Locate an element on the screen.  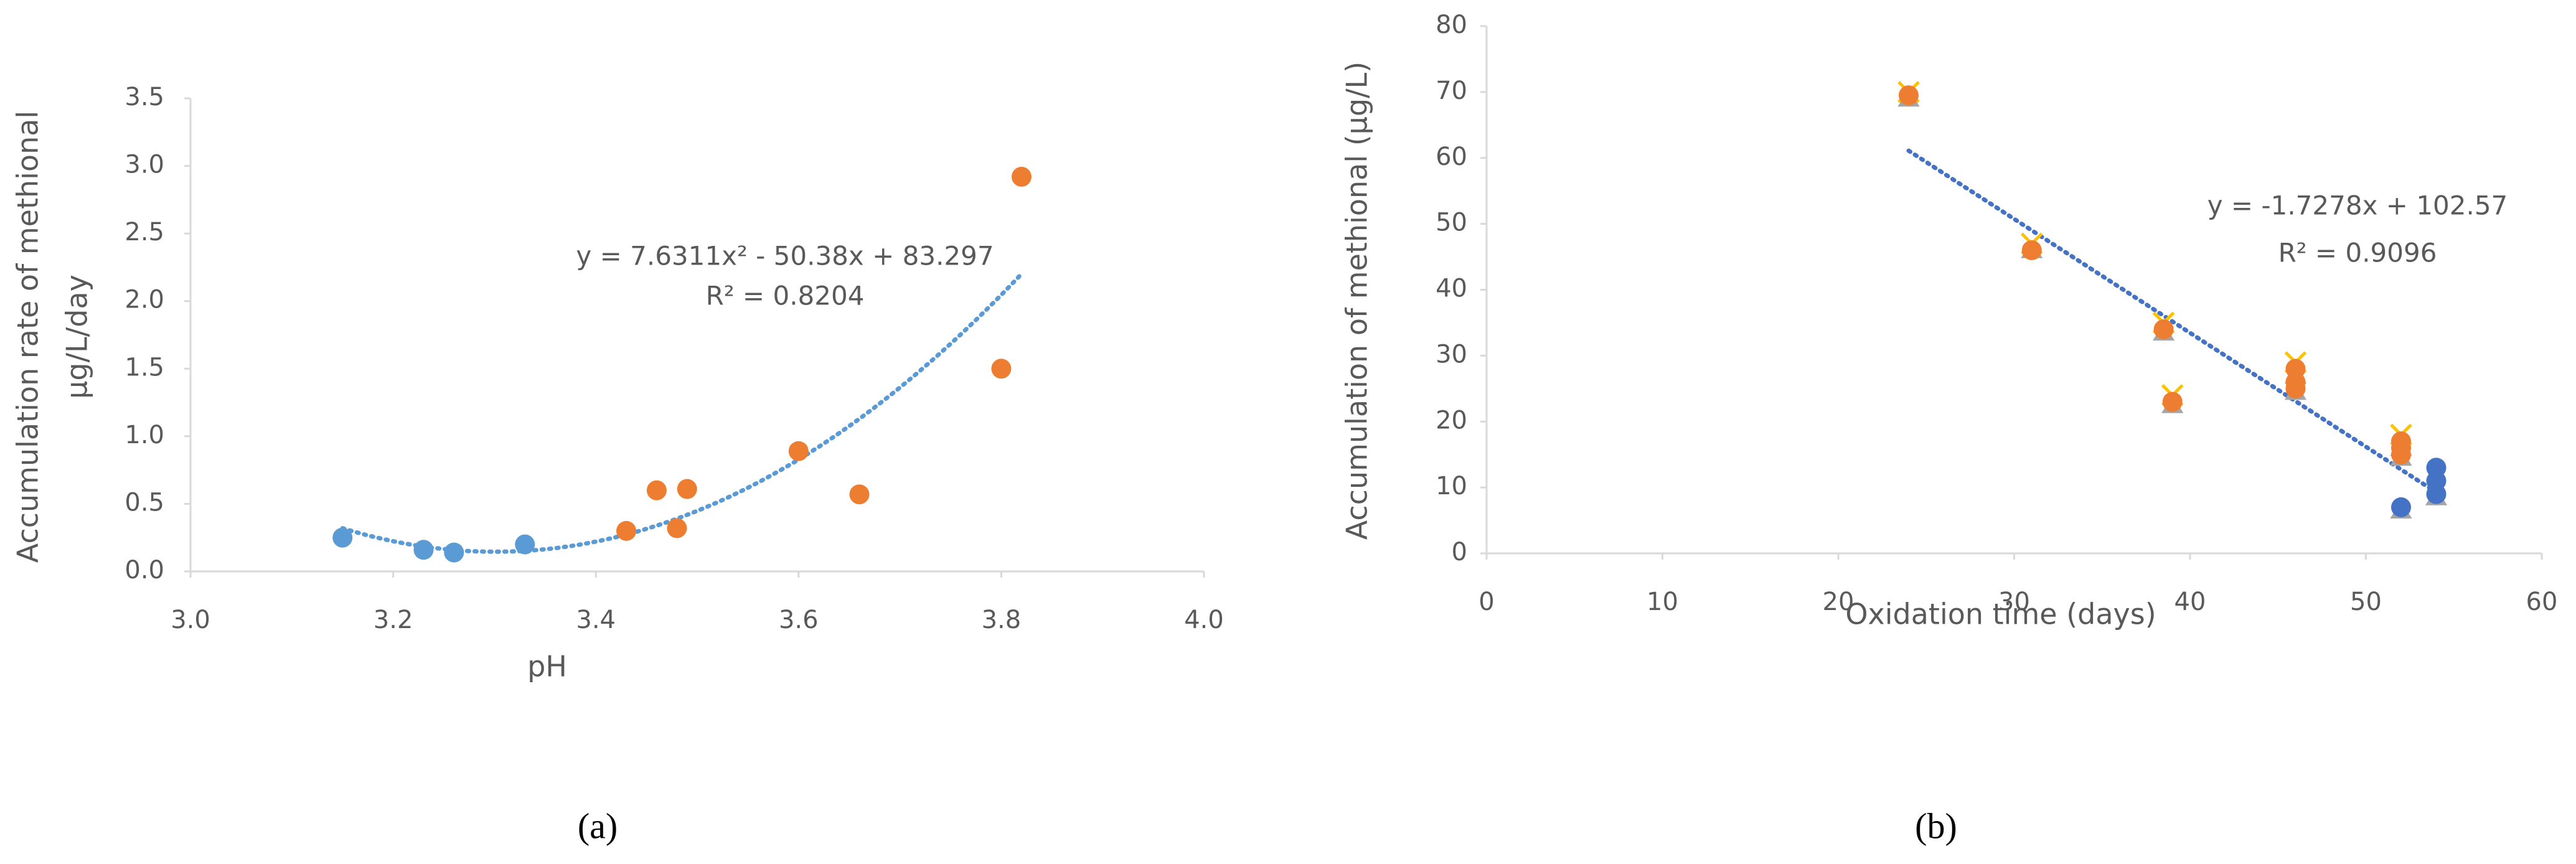
y-tick-label: 1.5 is located at coordinates (144, 368).